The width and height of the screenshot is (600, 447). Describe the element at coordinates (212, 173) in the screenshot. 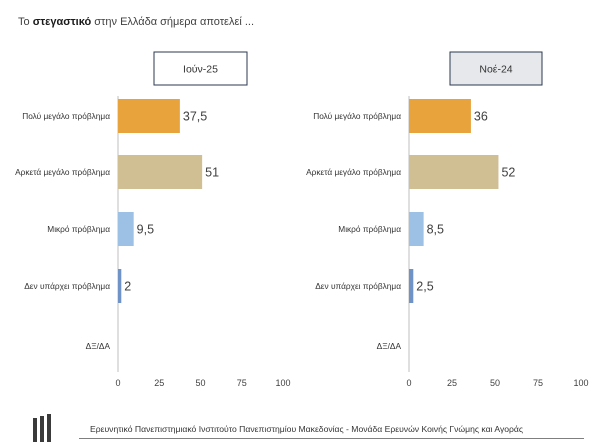

I see `panel-1-value-label: 51` at that location.